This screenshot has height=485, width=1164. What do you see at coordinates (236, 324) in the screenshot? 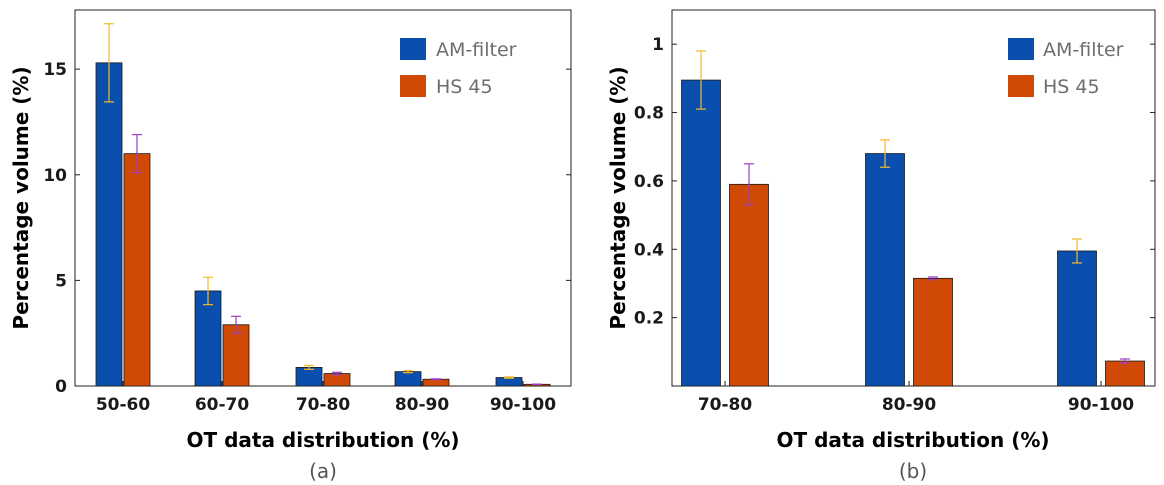
I see `error-bar-hs-45-60-70-a` at bounding box center [236, 324].